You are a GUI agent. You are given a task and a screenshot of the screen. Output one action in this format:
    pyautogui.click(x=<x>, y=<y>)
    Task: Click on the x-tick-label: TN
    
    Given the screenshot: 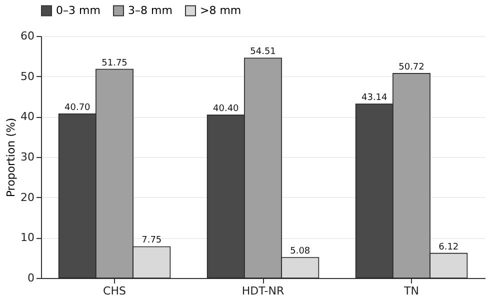 What is the action you would take?
    pyautogui.click(x=411, y=291)
    